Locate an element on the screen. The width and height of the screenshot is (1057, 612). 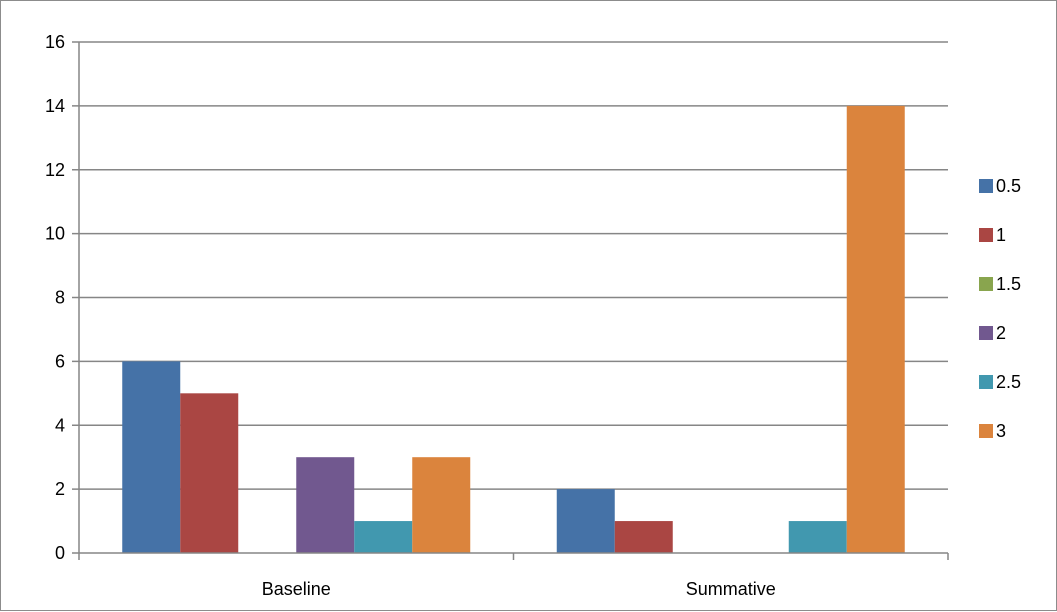
x-tick-label: Baseline is located at coordinates (296, 589).